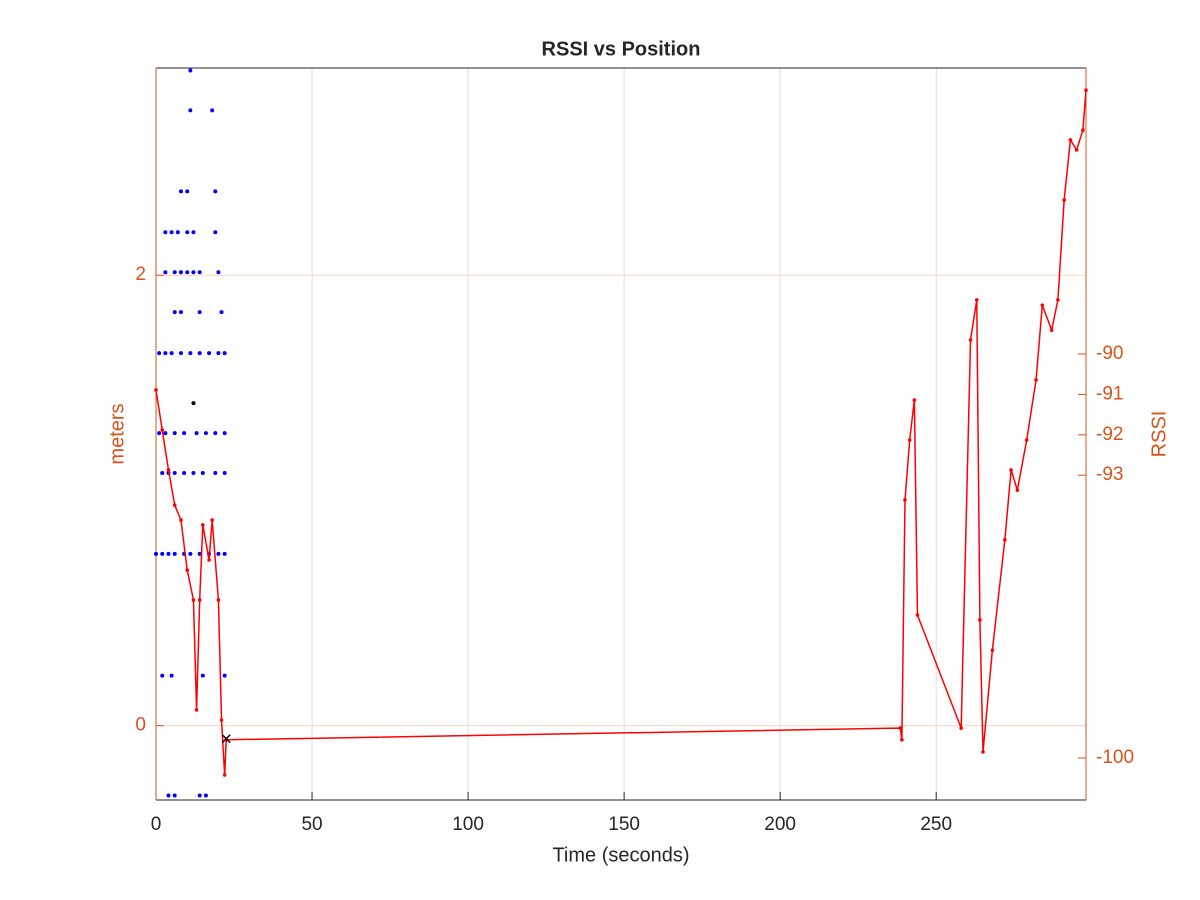 The height and width of the screenshot is (900, 1200). What do you see at coordinates (1159, 434) in the screenshot?
I see `y2-axis-label: RSSI` at bounding box center [1159, 434].